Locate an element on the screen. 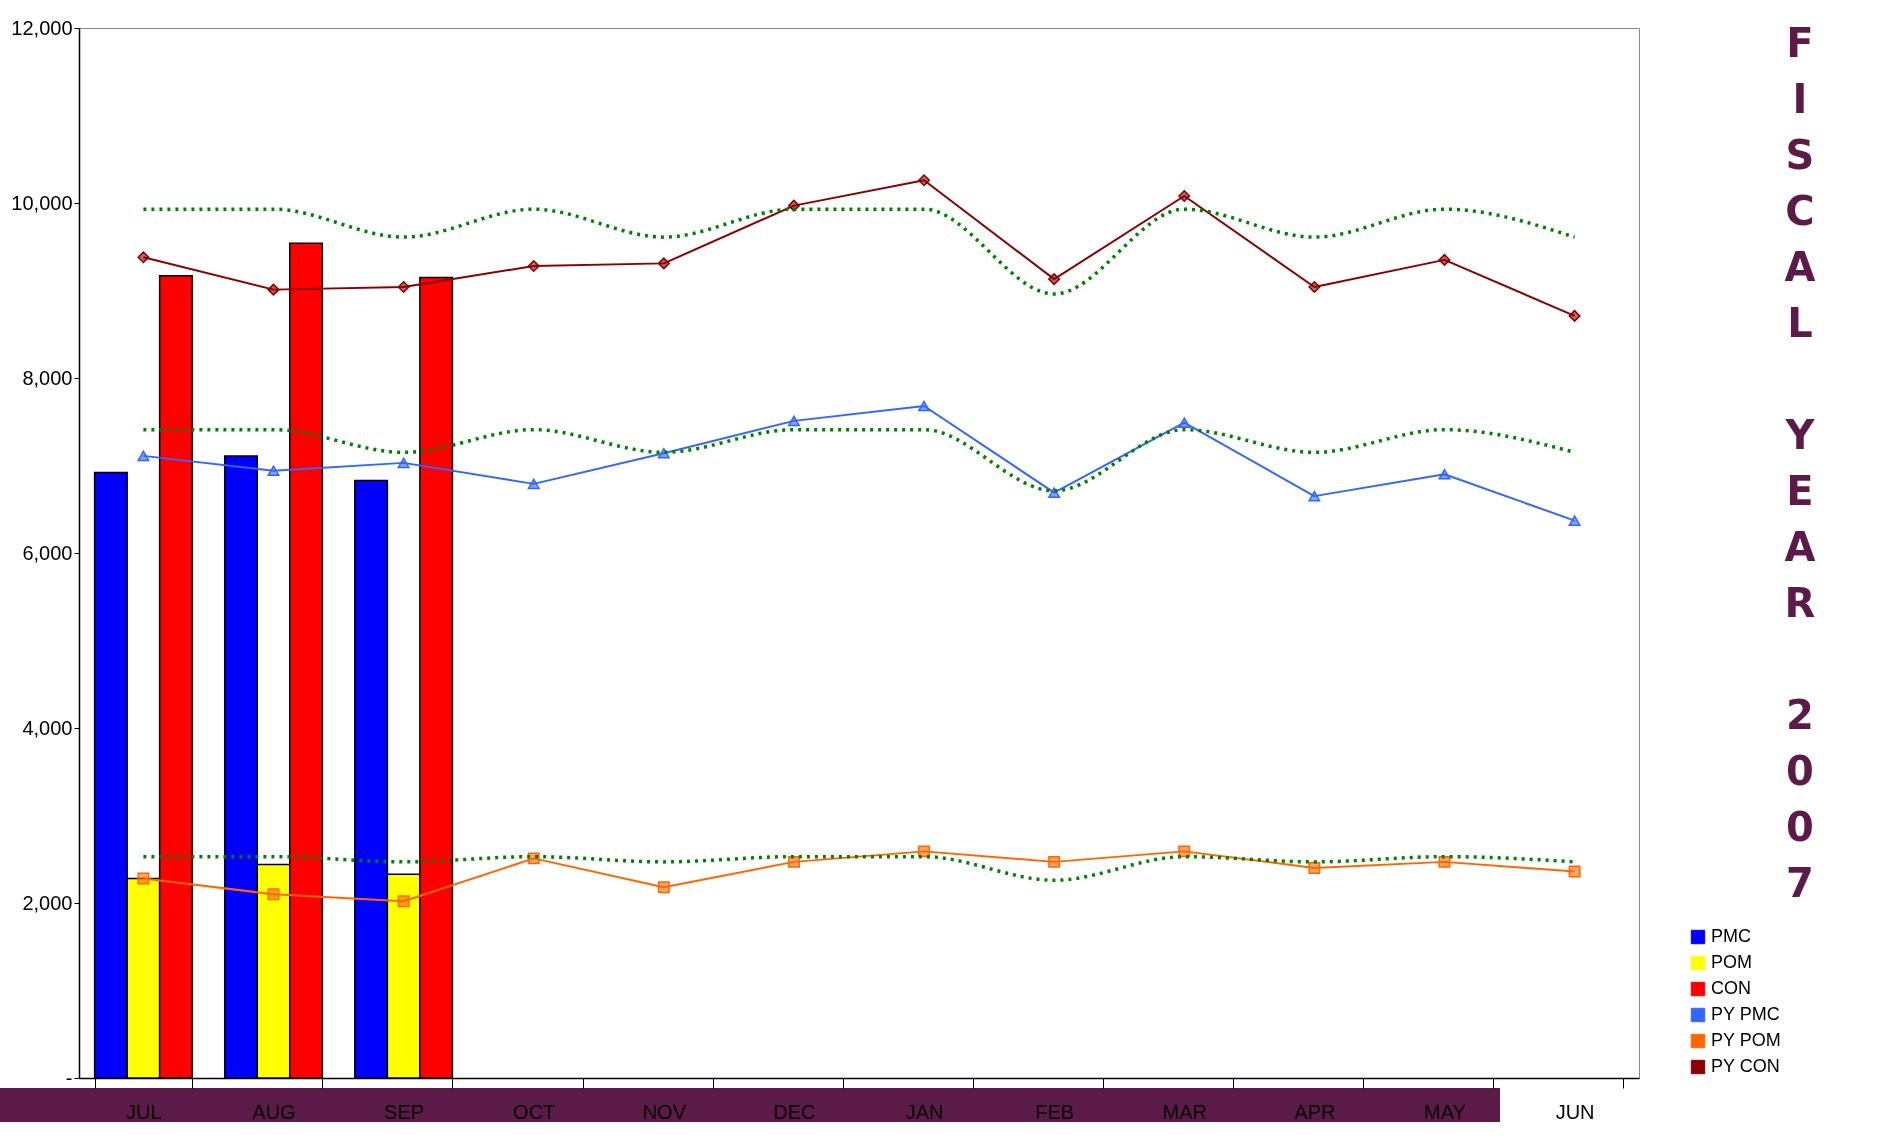  legend-label: CON is located at coordinates (1731, 988).